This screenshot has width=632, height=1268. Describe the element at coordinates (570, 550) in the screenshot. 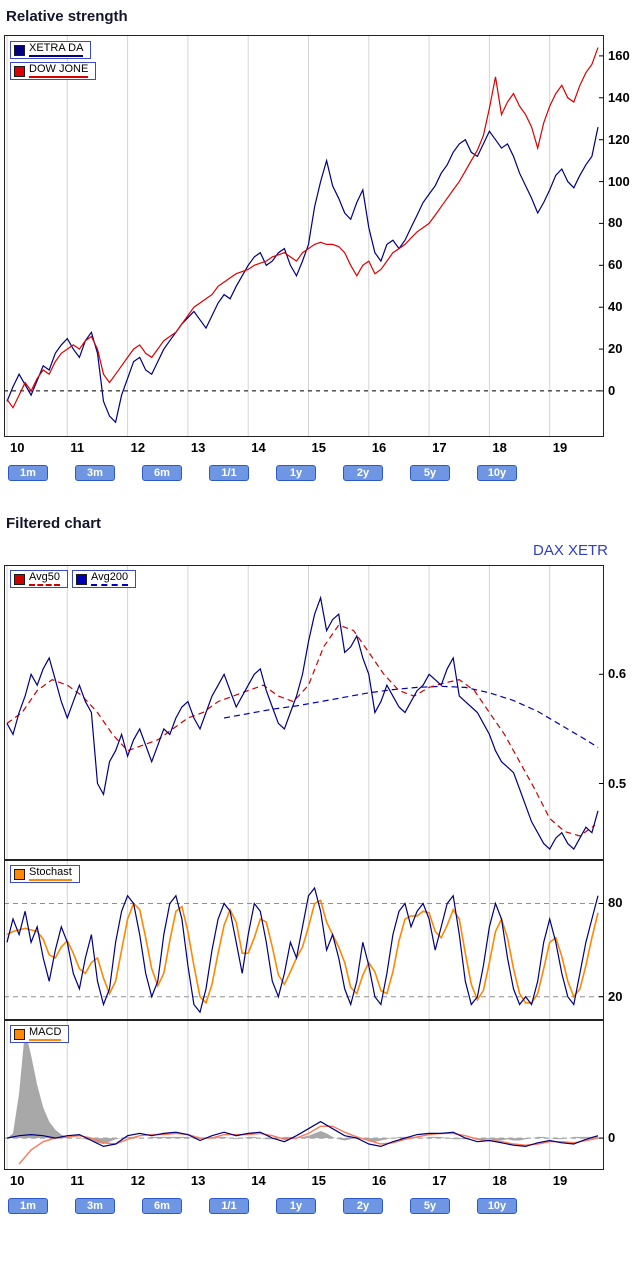

I see `instrument-label: DAX XETR` at that location.